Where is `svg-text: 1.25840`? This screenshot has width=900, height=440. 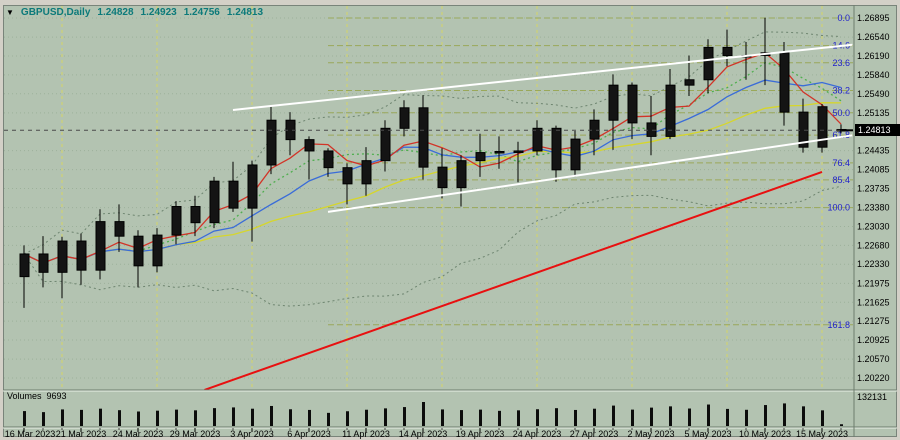
svg-text: 1.25840 is located at coordinates (873, 75).